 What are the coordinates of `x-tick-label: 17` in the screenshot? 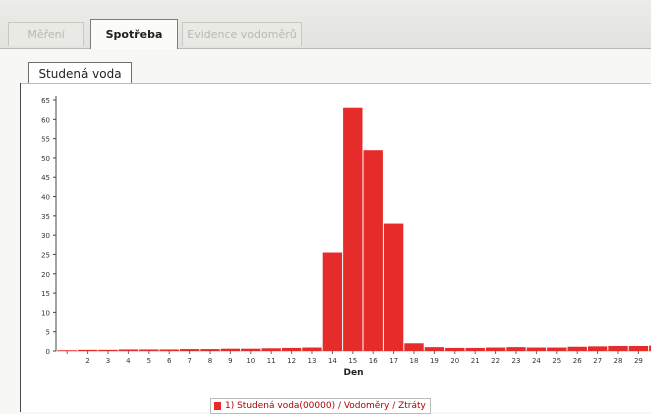 It's located at (393, 361).